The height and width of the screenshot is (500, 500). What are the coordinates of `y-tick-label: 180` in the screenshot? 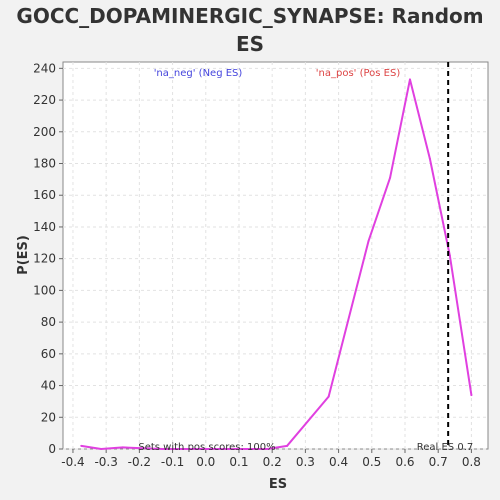 It's located at (44, 164).